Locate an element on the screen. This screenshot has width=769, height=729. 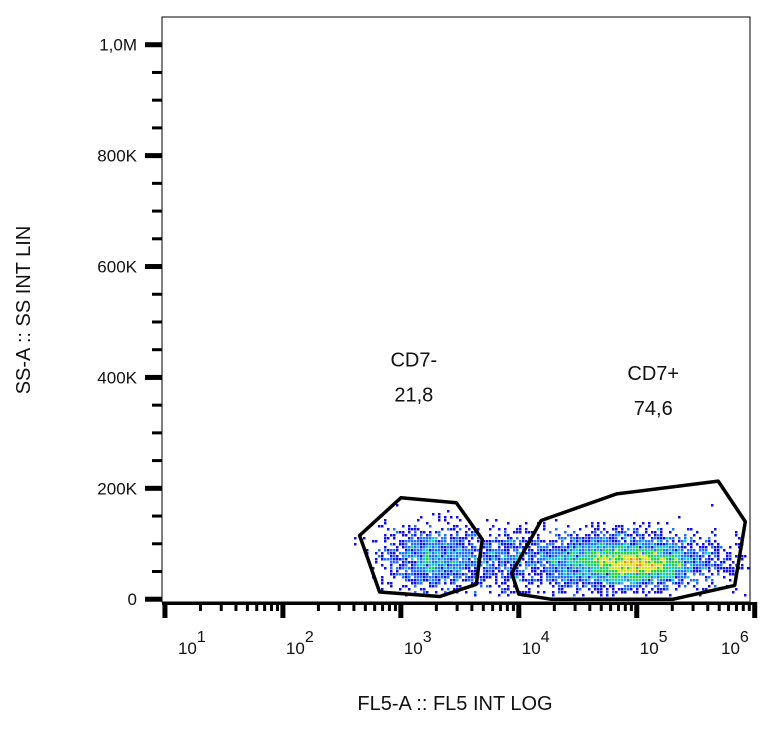
y-minor-tick is located at coordinates (157, 350).